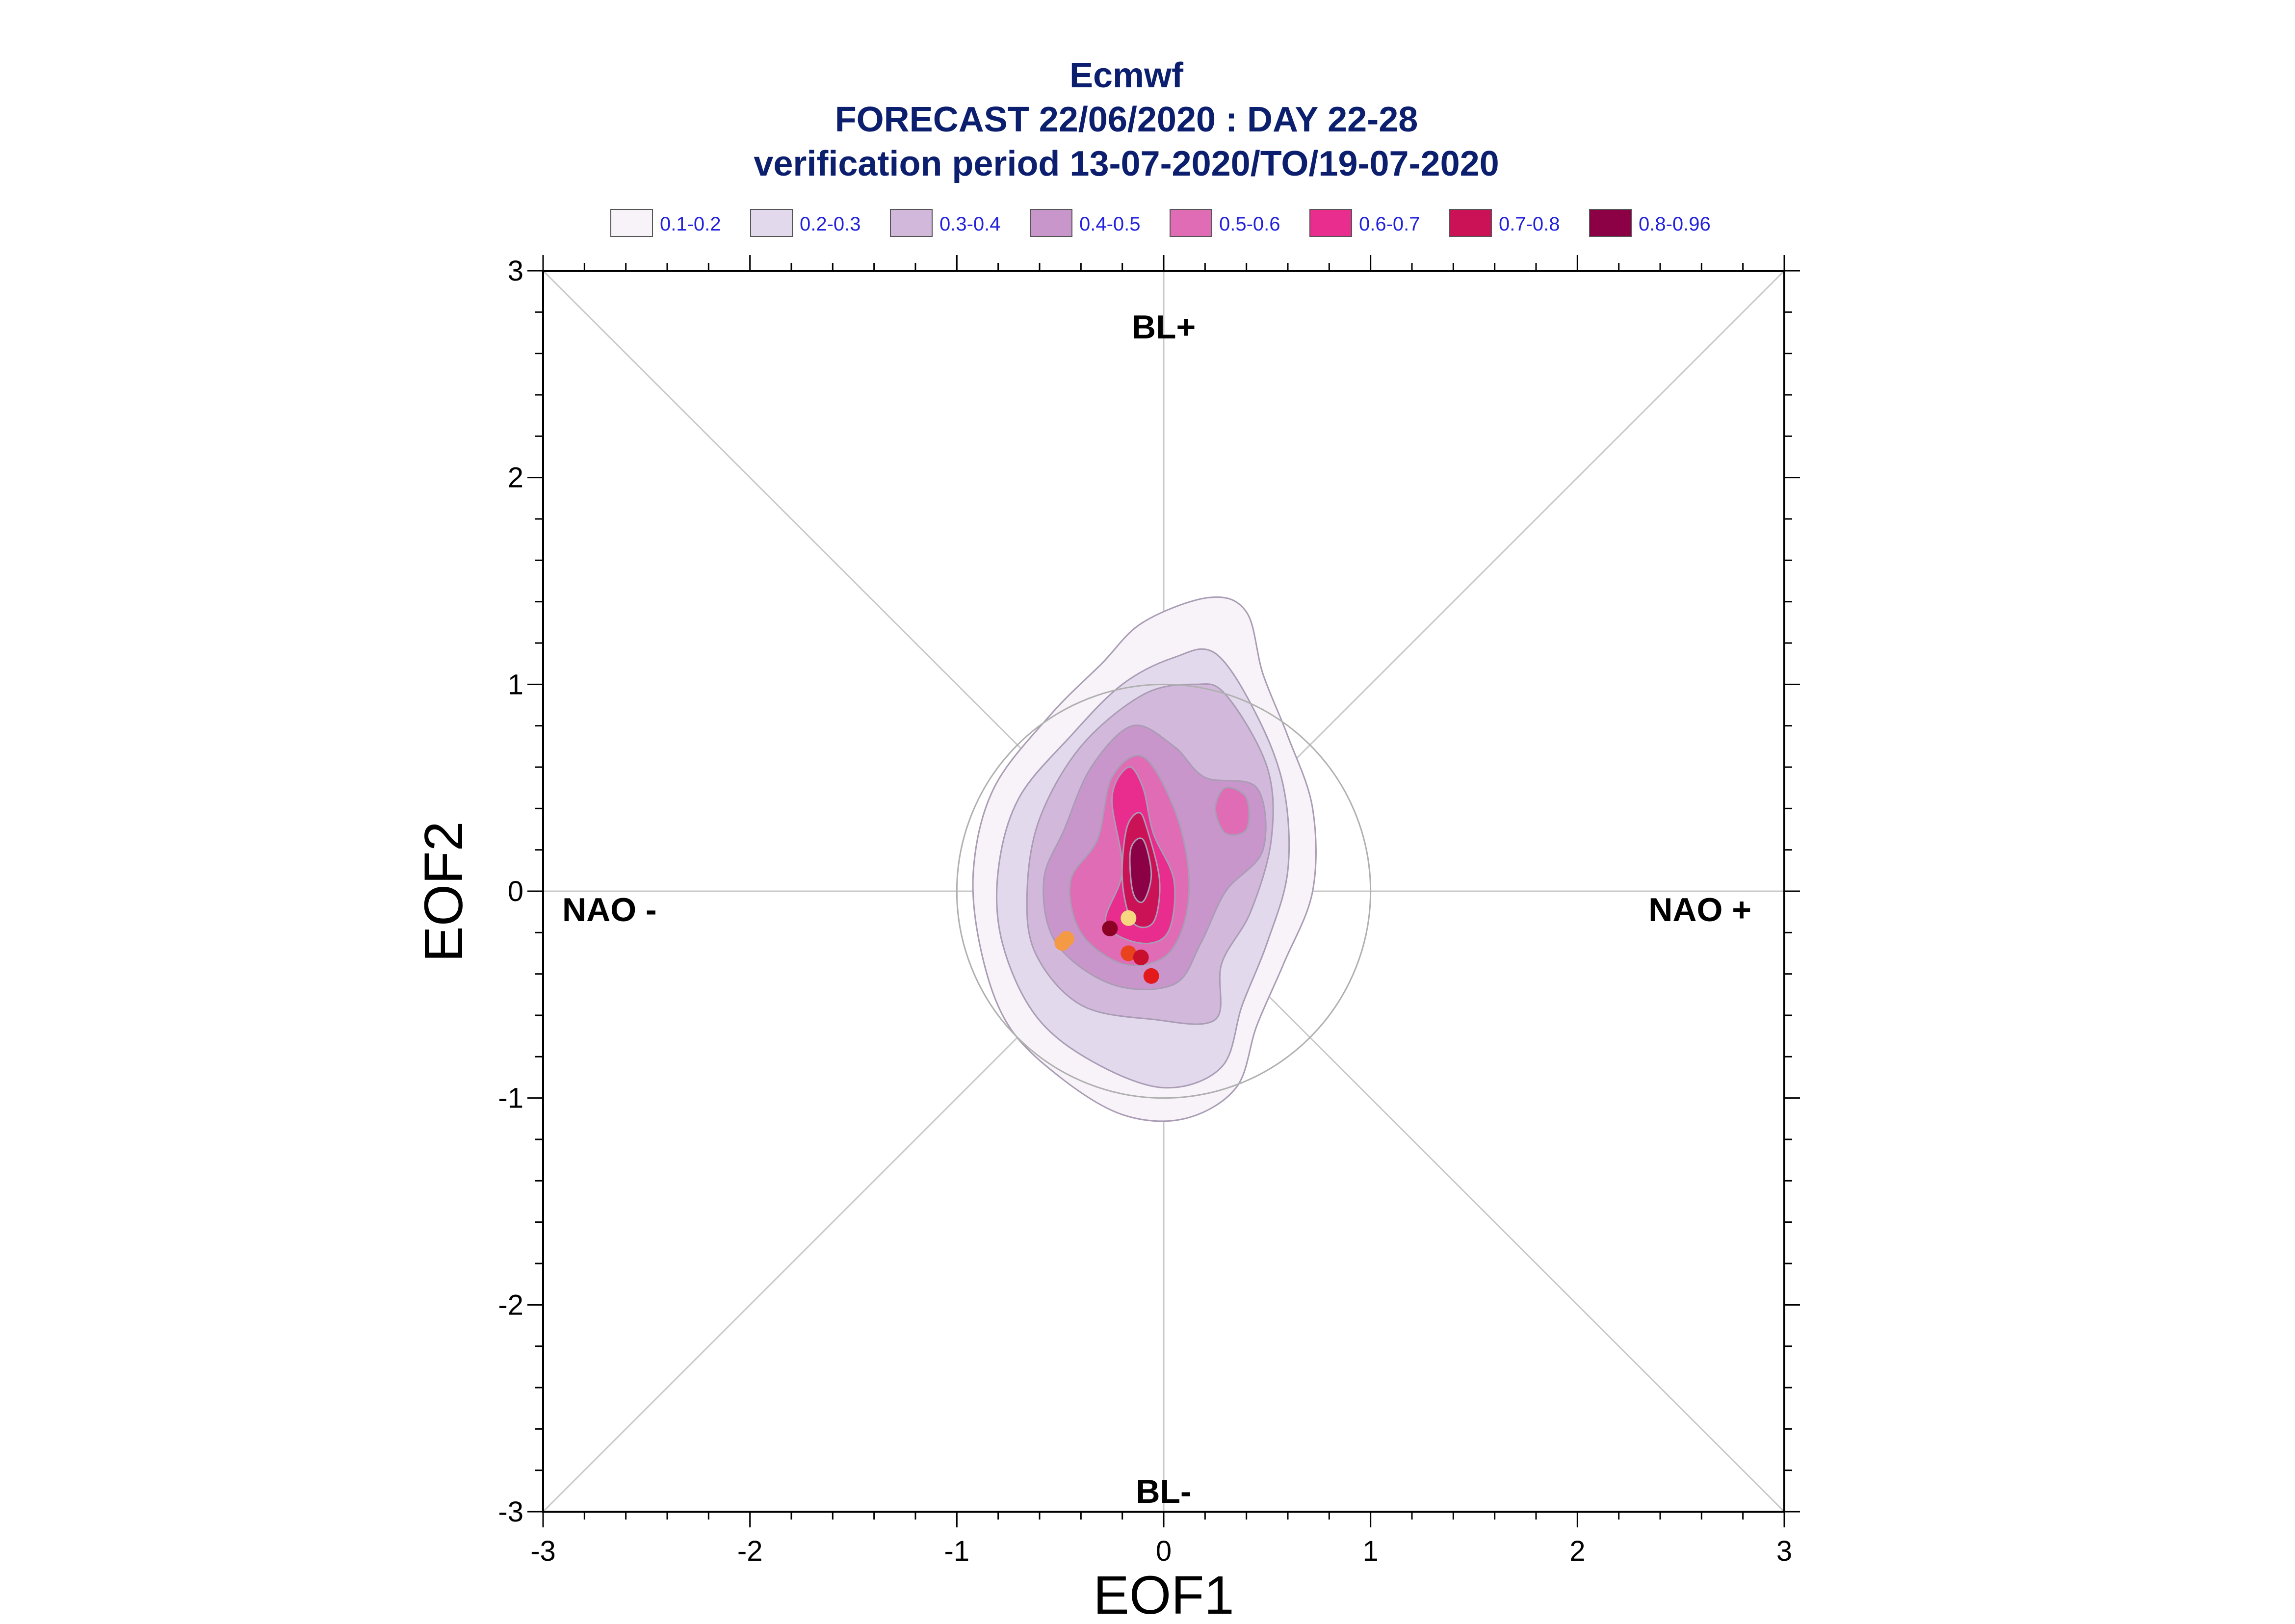 Image resolution: width=2295 pixels, height=1624 pixels. Describe the element at coordinates (510, 1512) in the screenshot. I see `y-tick-label: -3` at that location.